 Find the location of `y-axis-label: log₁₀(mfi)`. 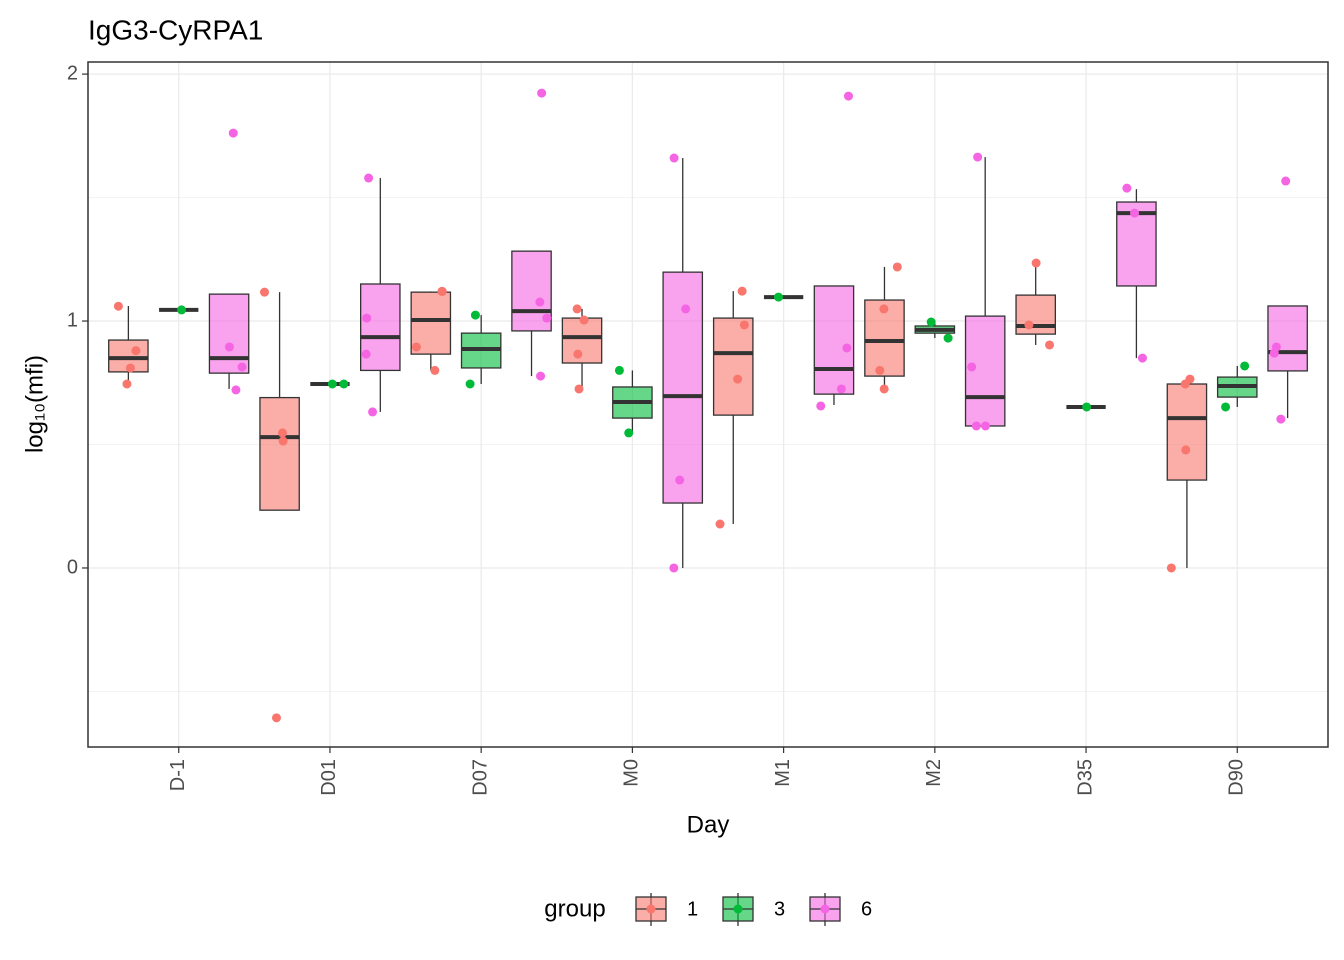

y-axis-label: log₁₀(mfi) is located at coordinates (34, 404).